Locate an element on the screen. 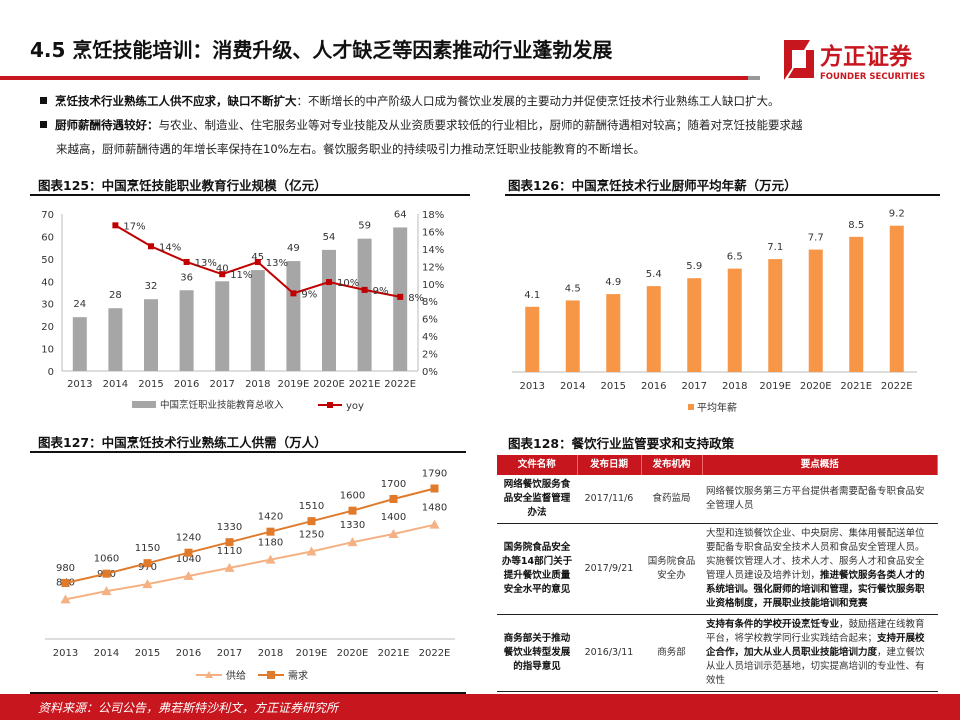 The image size is (960, 720). legend-marker-demand is located at coordinates (271, 675).